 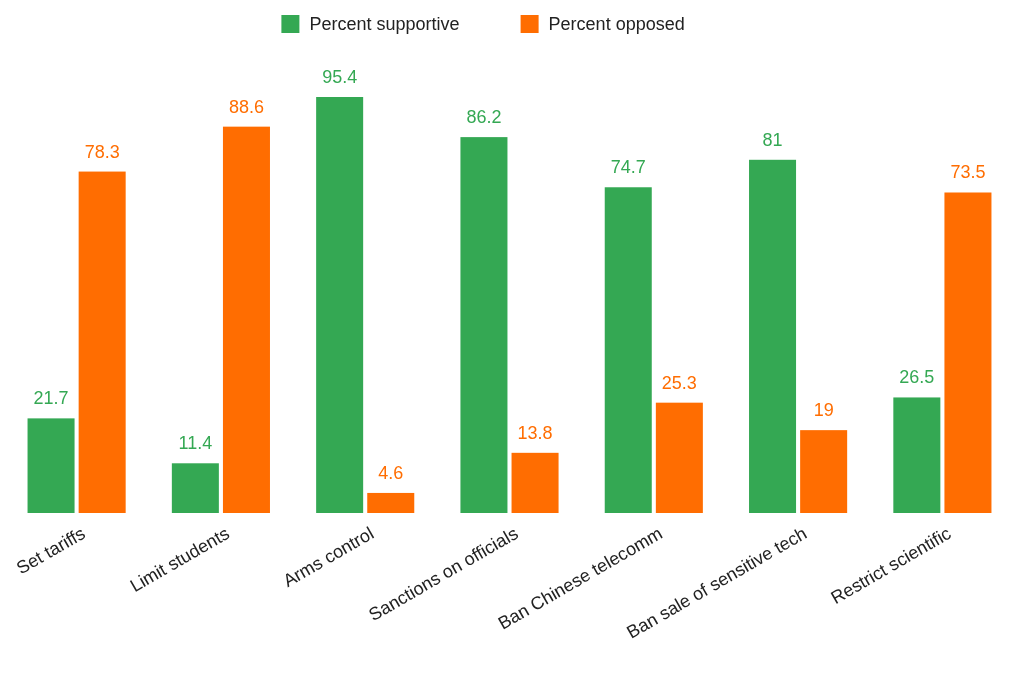 What do you see at coordinates (628, 167) in the screenshot?
I see `data-label: 74.7` at bounding box center [628, 167].